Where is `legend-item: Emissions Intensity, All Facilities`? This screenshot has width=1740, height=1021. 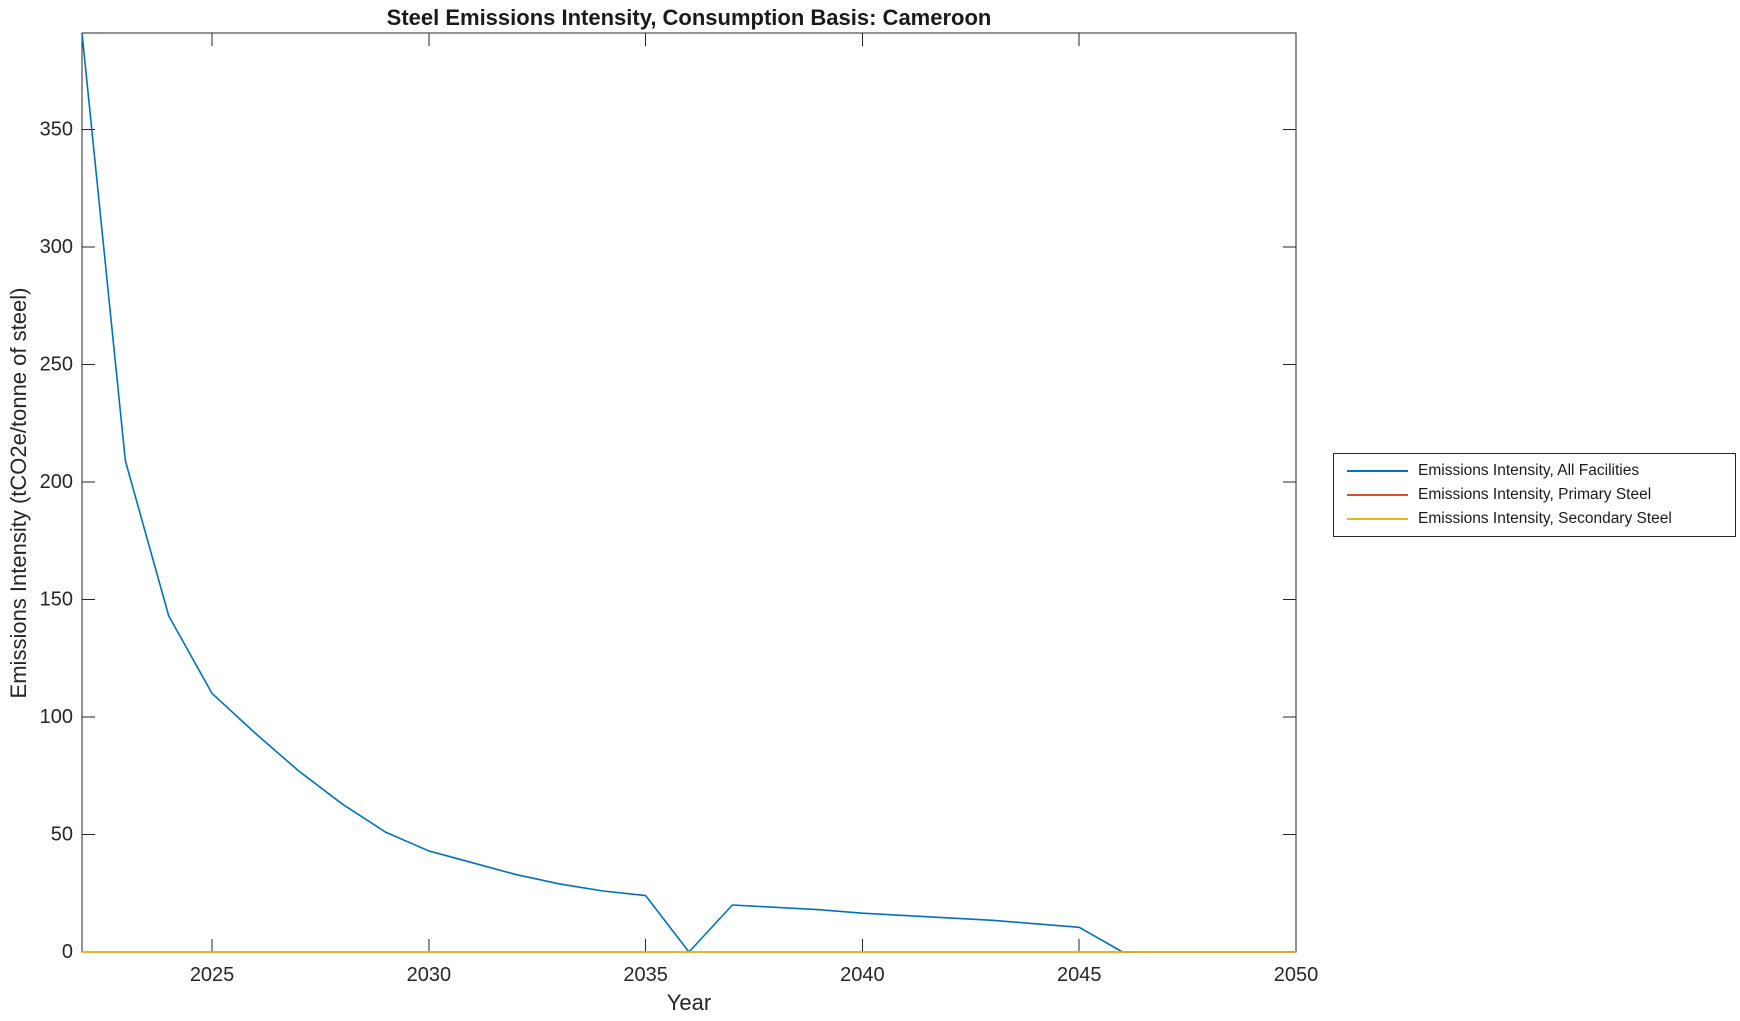 legend-item: Emissions Intensity, All Facilities is located at coordinates (1534, 471).